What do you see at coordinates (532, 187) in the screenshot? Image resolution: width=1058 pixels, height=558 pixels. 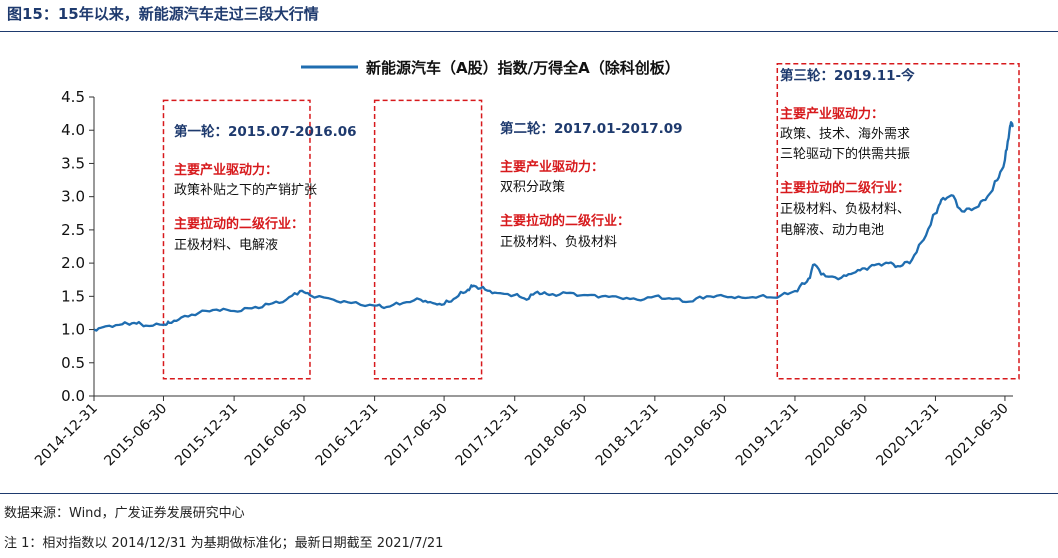 I see `period-2-driver-line: 双积分政策` at bounding box center [532, 187].